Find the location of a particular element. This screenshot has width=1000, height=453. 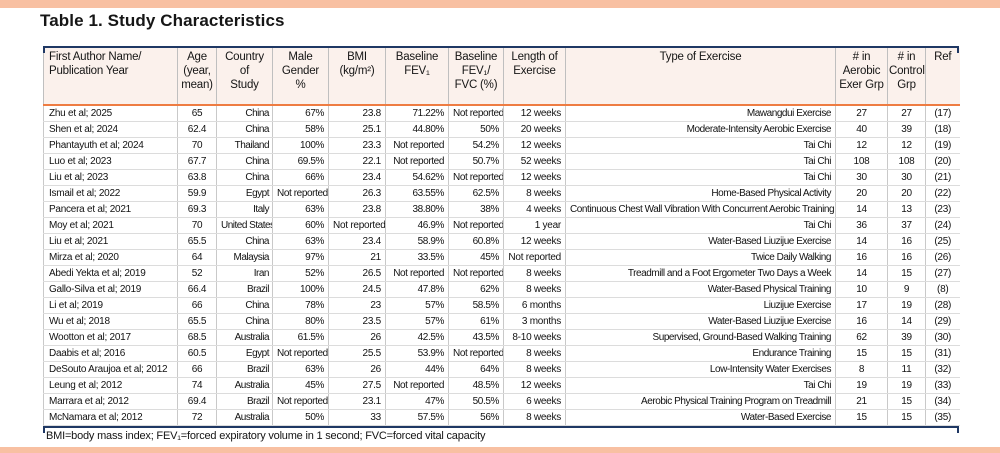

cell-length: 8 weeks is located at coordinates (534, 369).